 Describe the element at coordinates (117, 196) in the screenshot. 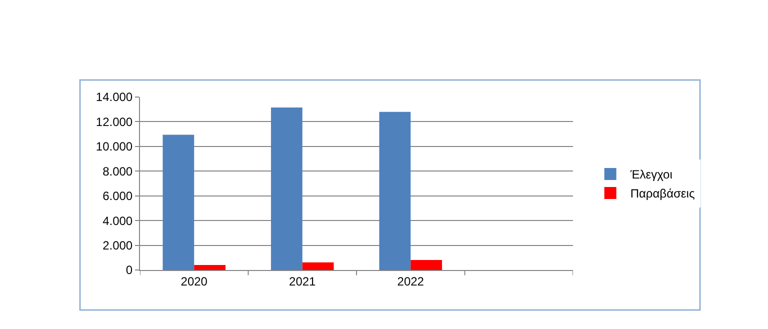

I see `y-tick-label: 6.000` at that location.